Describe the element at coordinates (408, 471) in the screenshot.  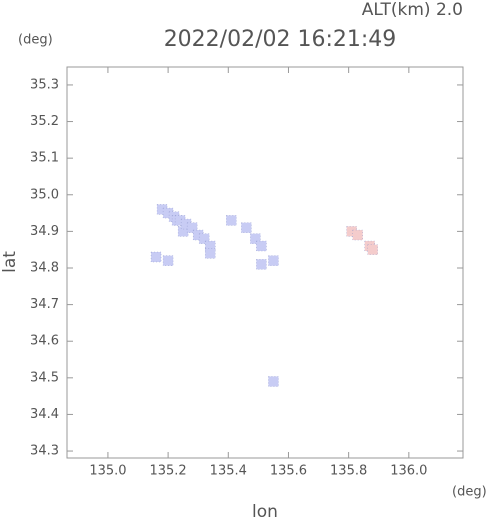
I see `x-tick-label: 136.0` at that location.